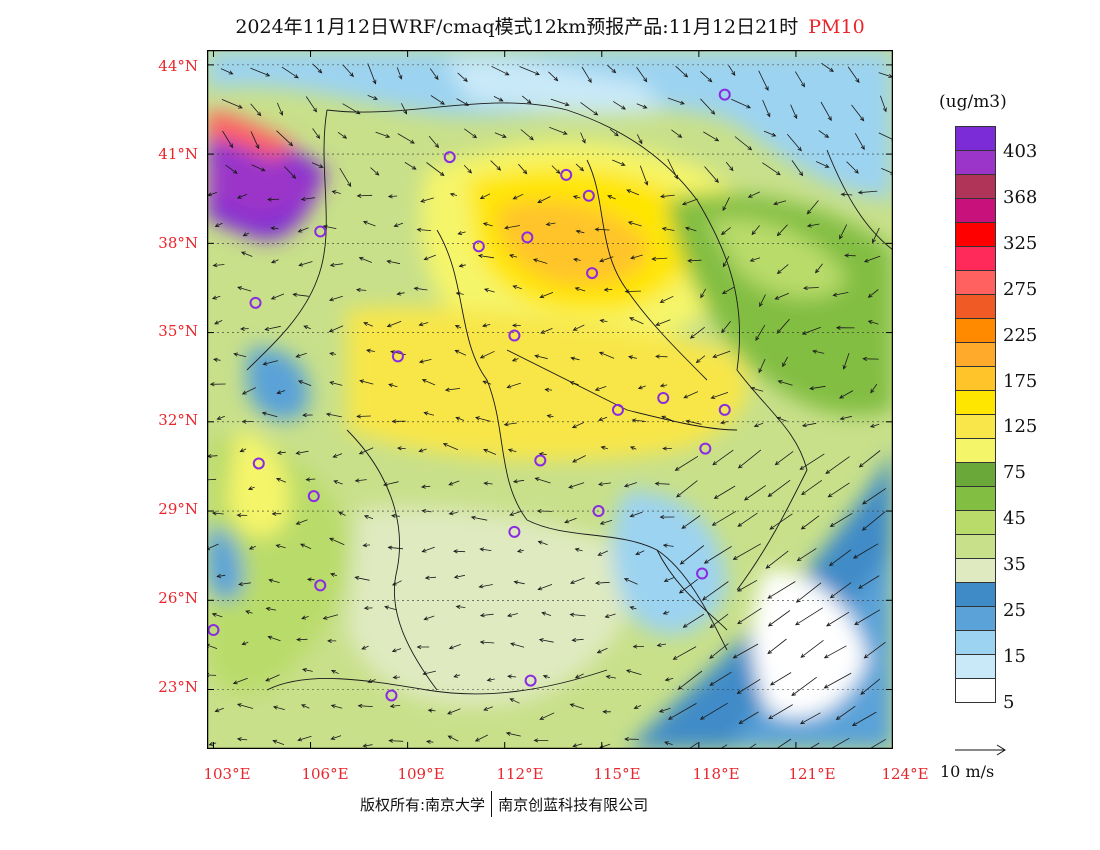 The height and width of the screenshot is (850, 1100). I want to click on lon-label: 115°E, so click(617, 774).